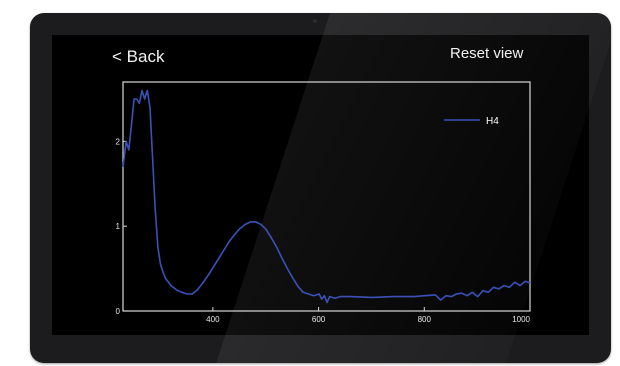 Image resolution: width=620 pixels, height=366 pixels. Describe the element at coordinates (118, 311) in the screenshot. I see `y-tick-label: 0` at that location.